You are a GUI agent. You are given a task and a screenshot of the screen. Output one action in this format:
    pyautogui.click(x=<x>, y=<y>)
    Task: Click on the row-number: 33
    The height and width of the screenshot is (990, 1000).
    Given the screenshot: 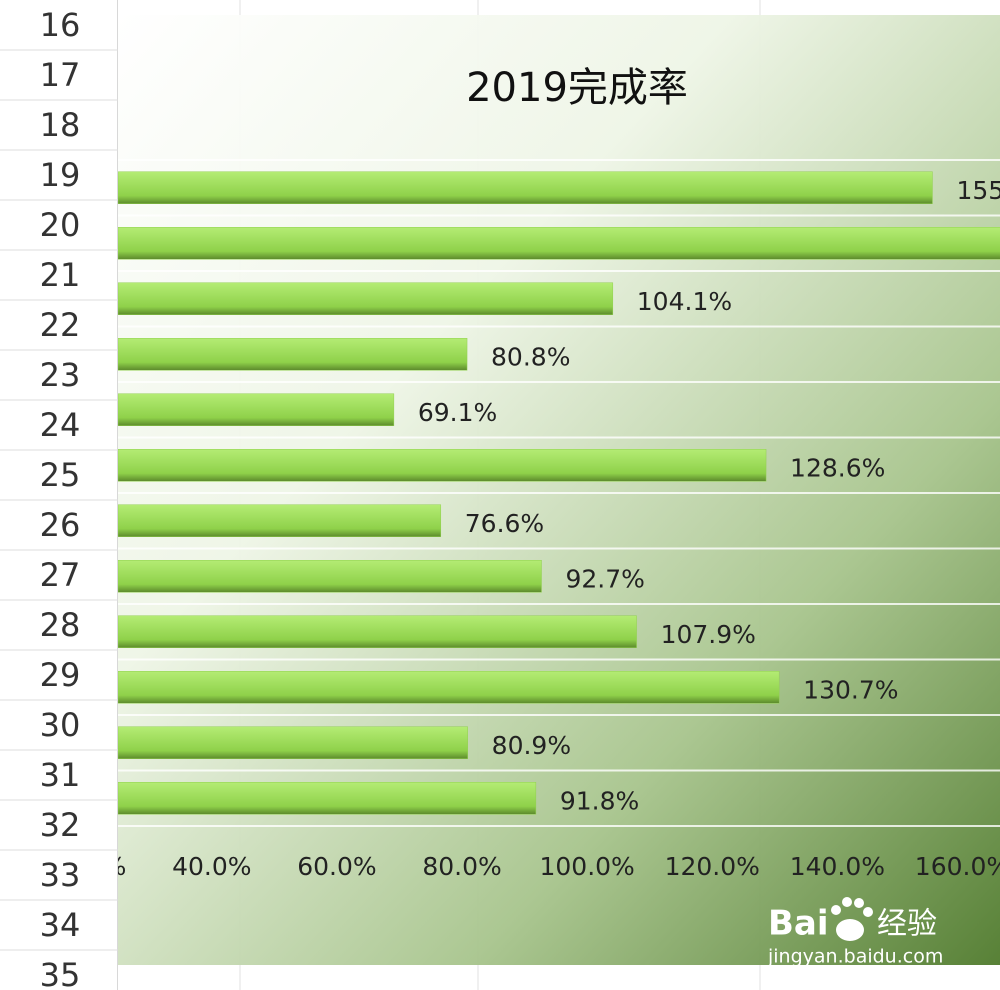 What is the action you would take?
    pyautogui.click(x=60, y=875)
    